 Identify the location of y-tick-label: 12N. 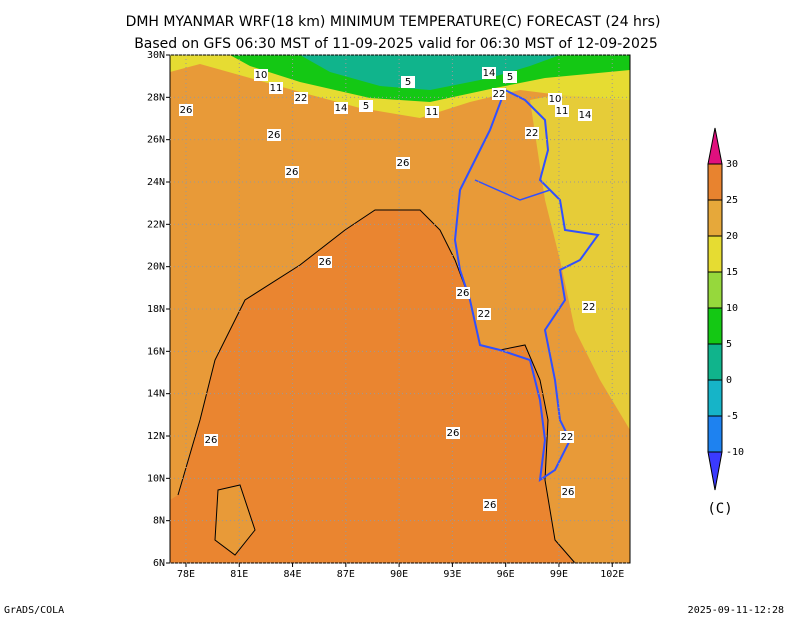
(156, 436).